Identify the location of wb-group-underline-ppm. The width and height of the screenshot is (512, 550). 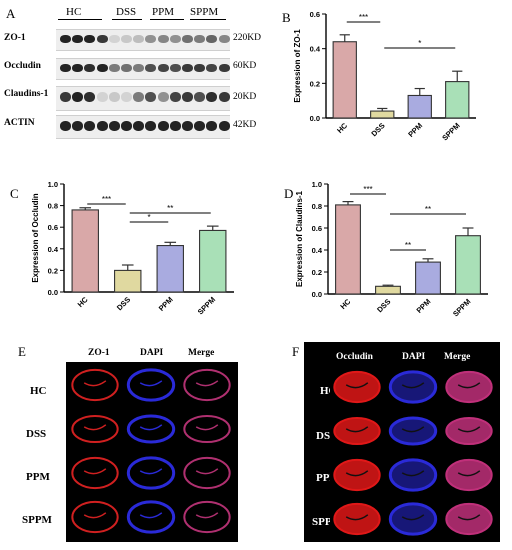
(167, 19).